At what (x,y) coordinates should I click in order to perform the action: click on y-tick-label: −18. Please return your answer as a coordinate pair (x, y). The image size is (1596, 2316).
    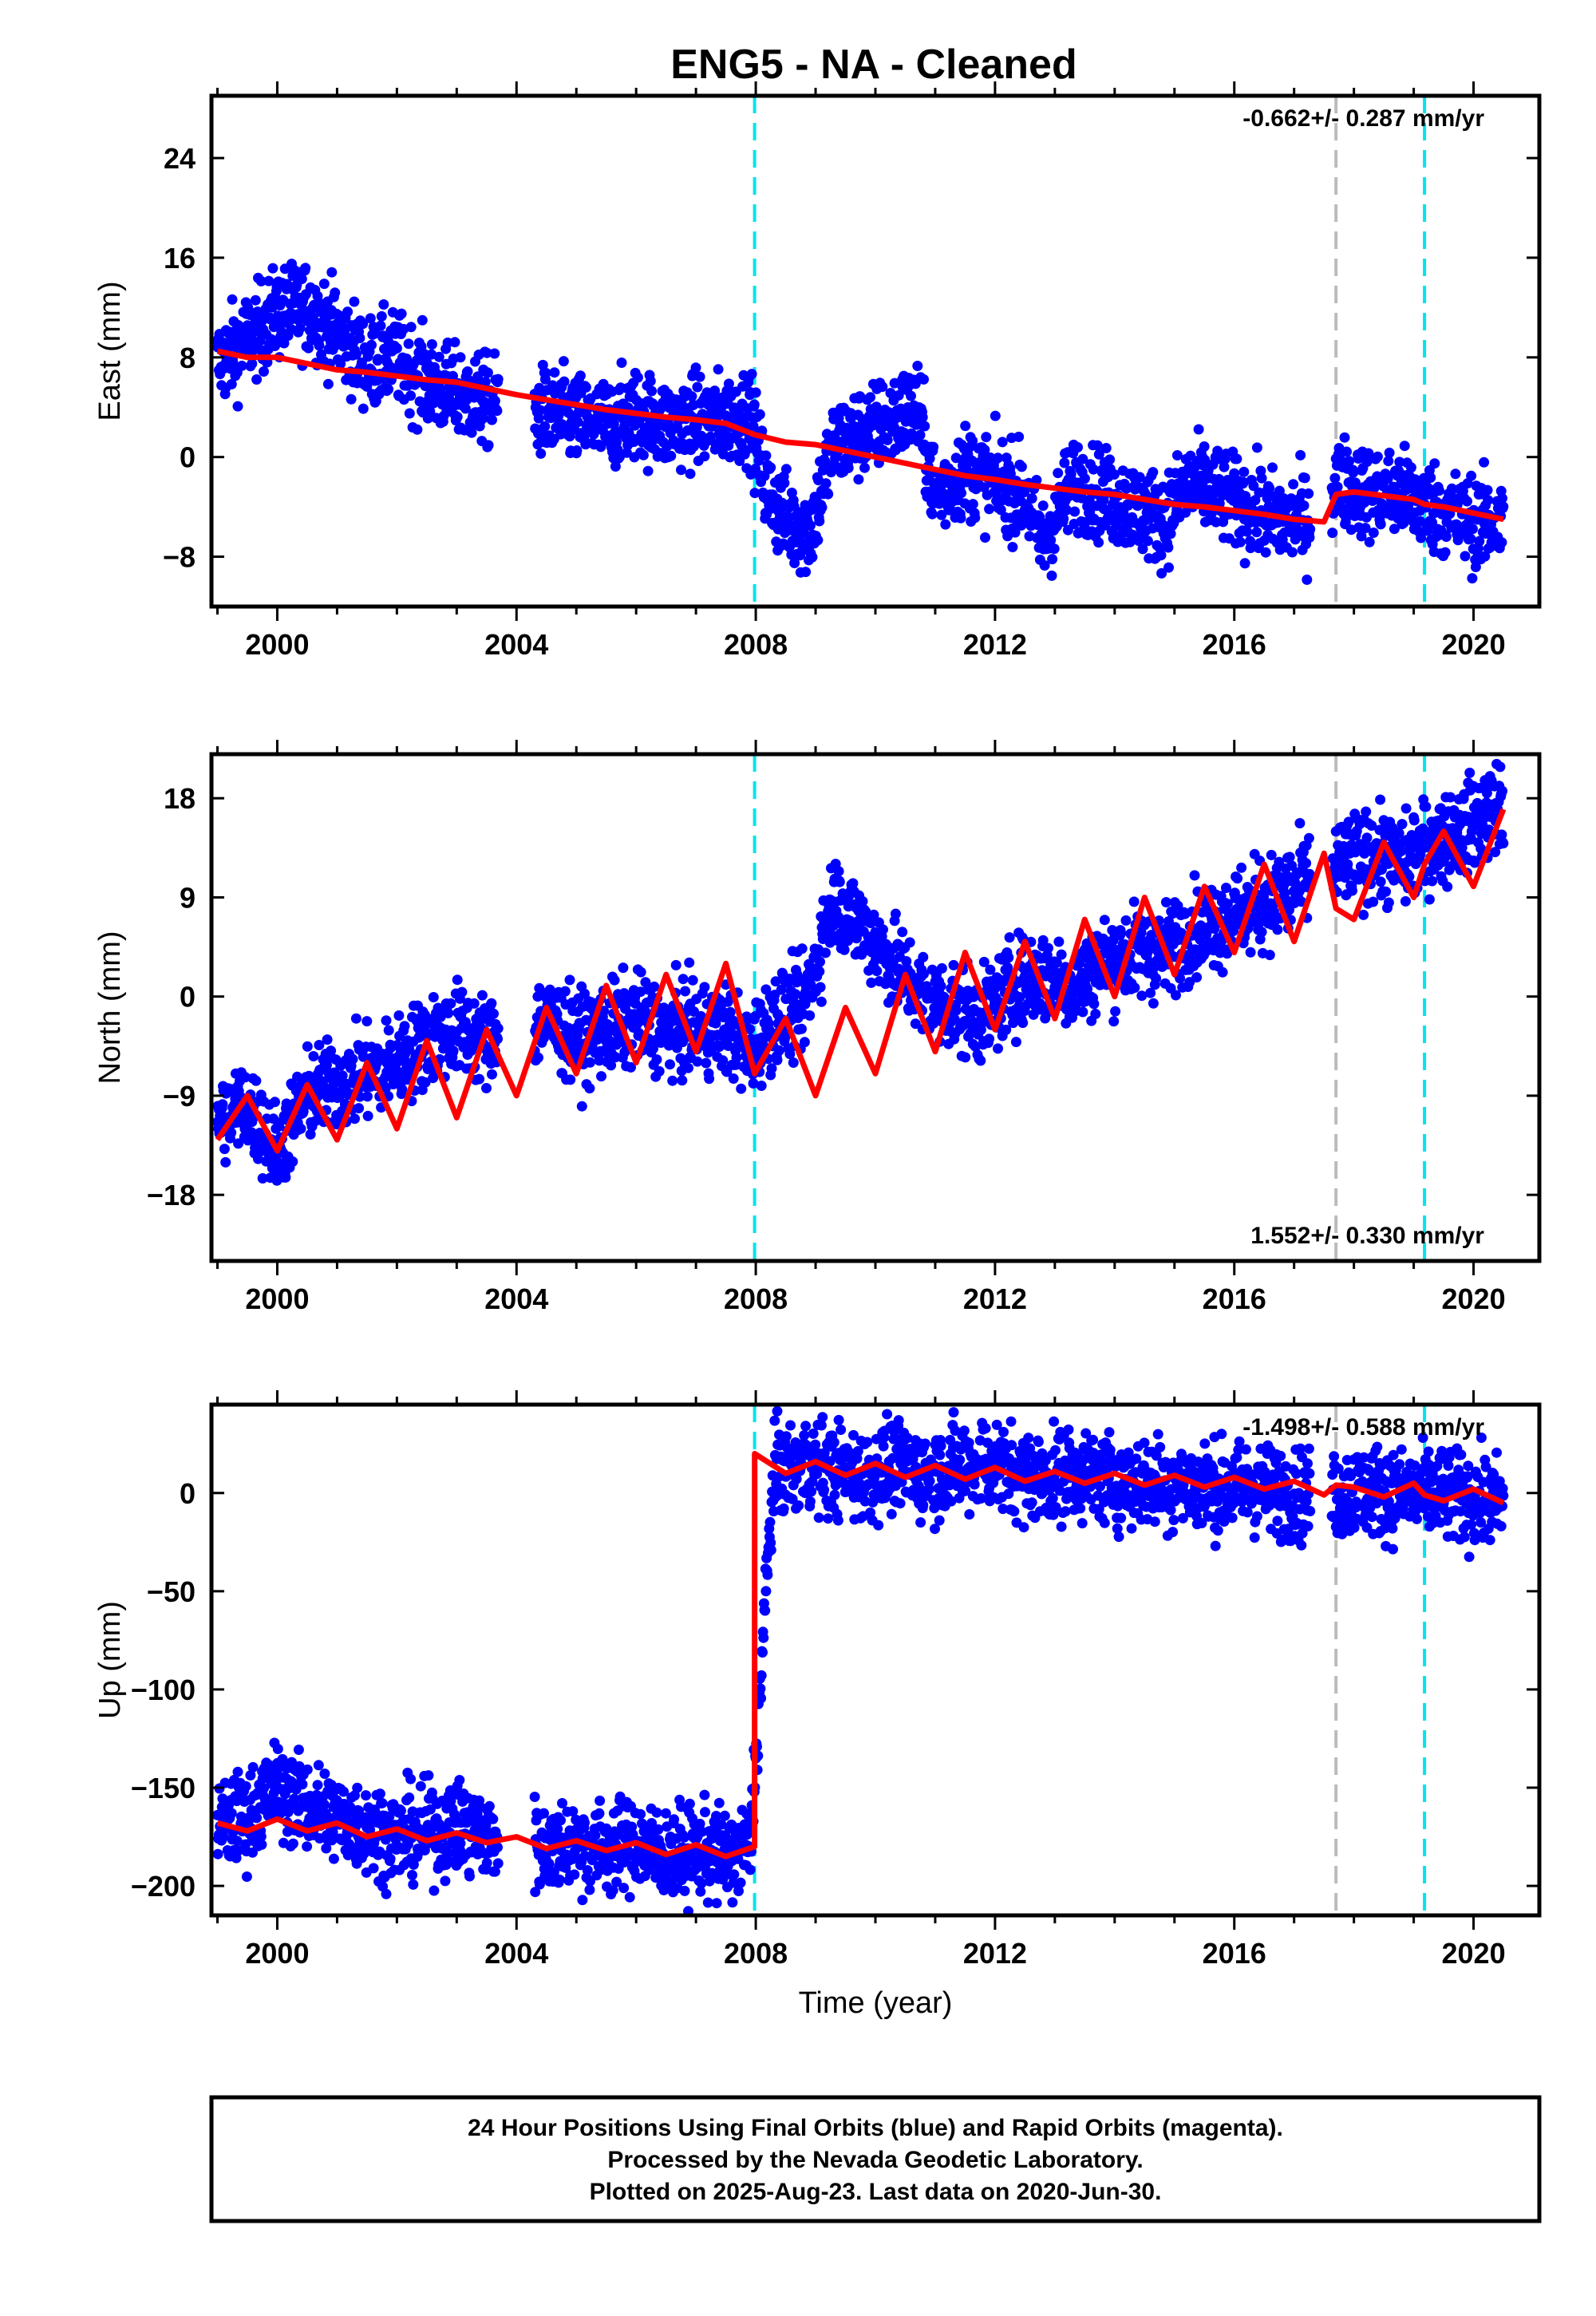
    Looking at the image, I should click on (171, 1195).